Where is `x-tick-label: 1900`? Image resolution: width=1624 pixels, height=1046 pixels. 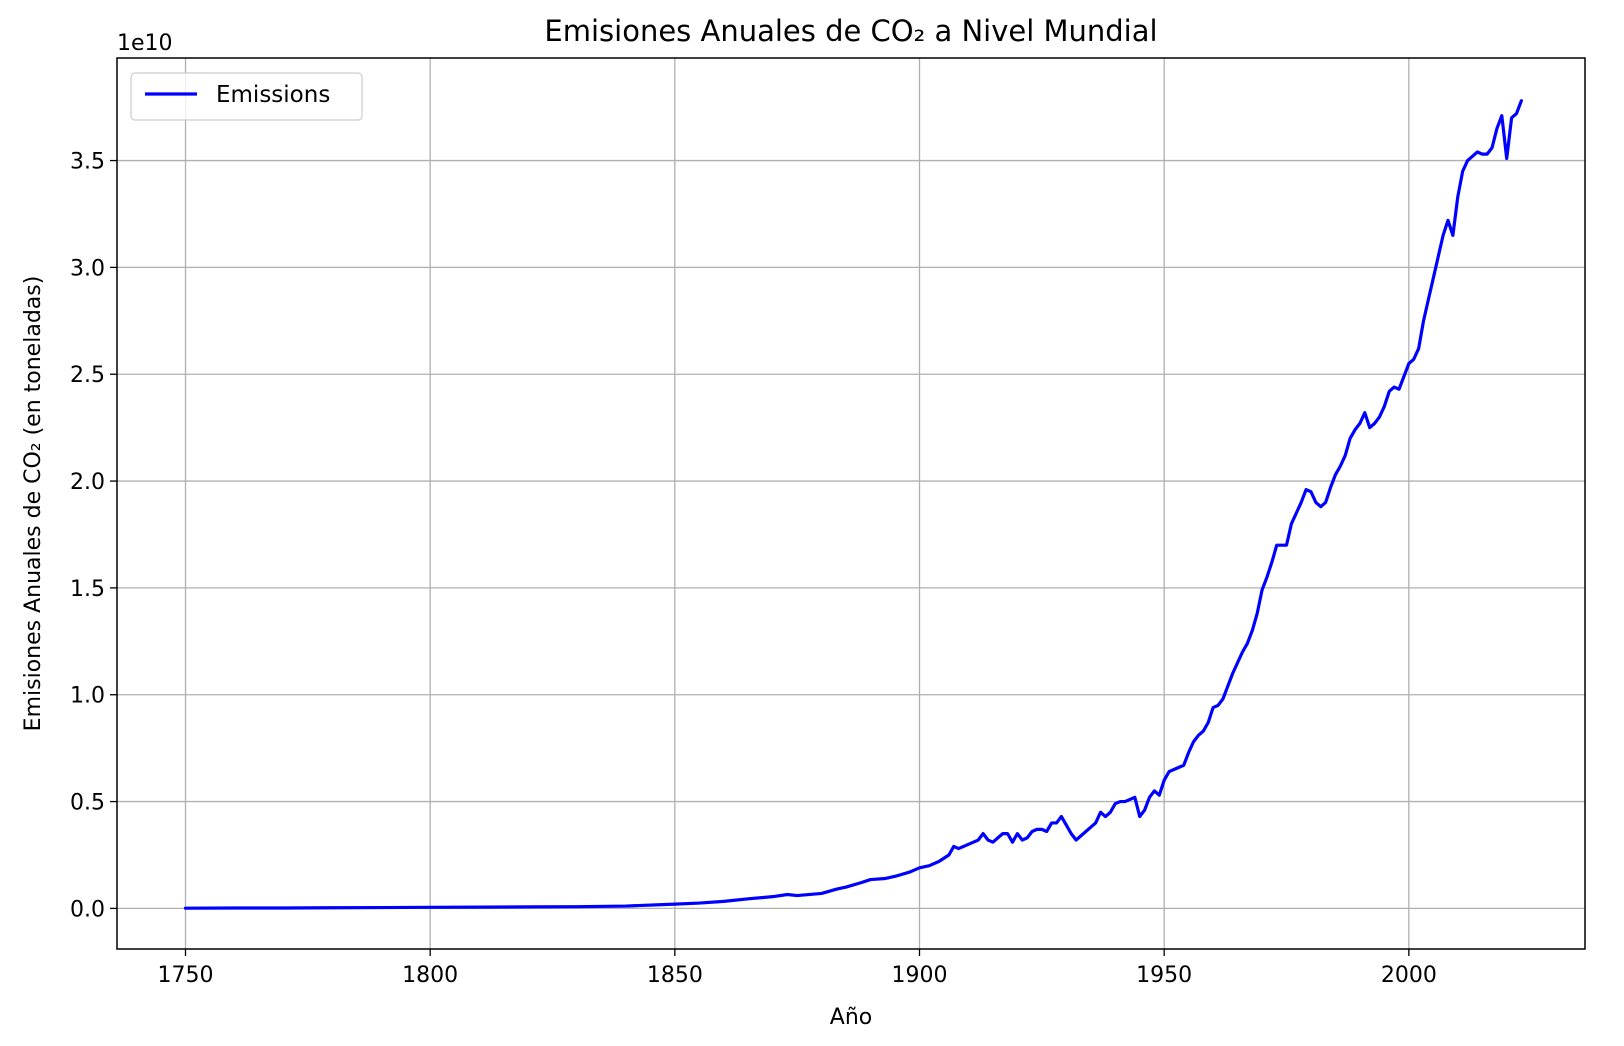 x-tick-label: 1900 is located at coordinates (920, 975).